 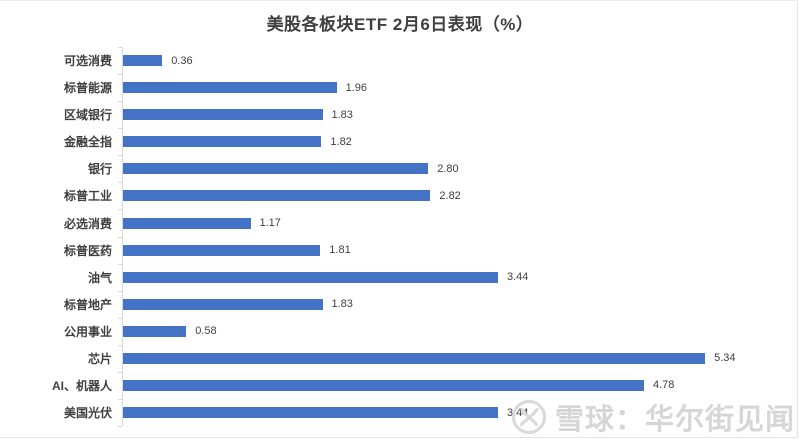 I want to click on bar-track: 3.44, so click(x=456, y=277).